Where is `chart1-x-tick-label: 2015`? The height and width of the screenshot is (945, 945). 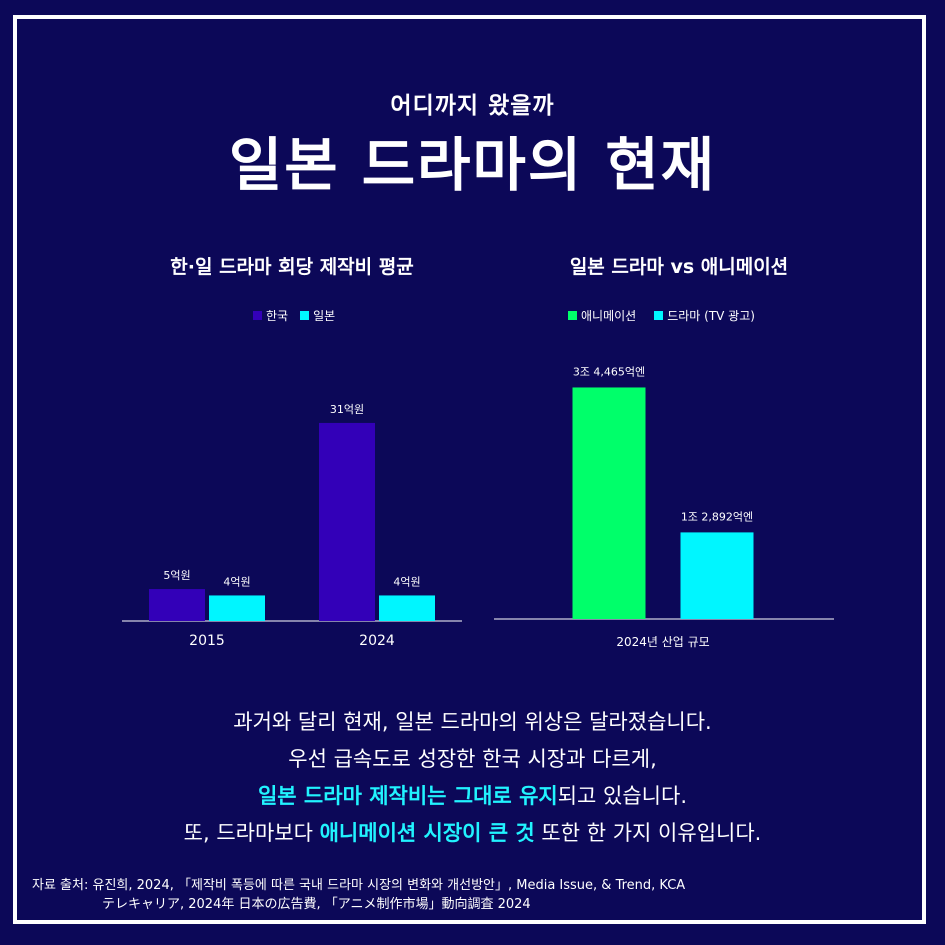 chart1-x-tick-label: 2015 is located at coordinates (207, 641).